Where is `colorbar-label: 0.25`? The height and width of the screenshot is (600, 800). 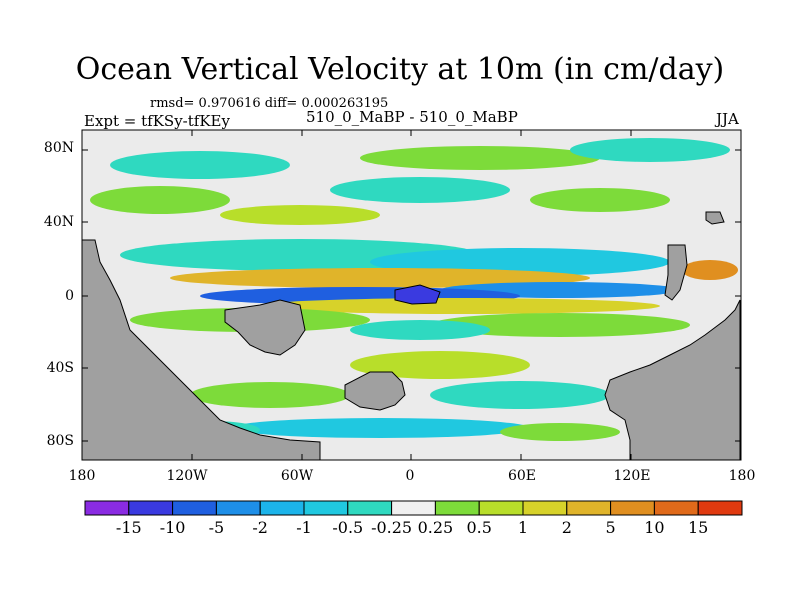
colorbar-label: 0.25 is located at coordinates (435, 527).